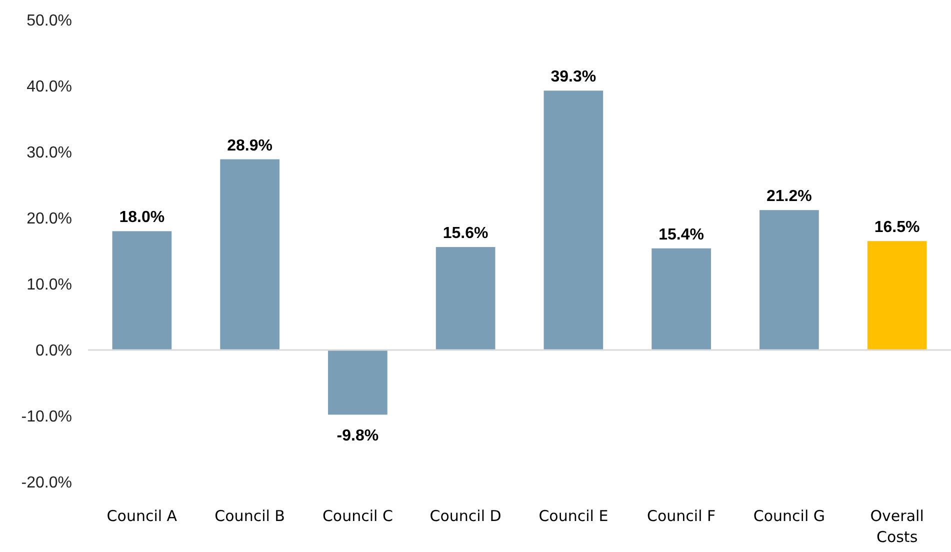 The image size is (951, 552). I want to click on data-label: 18.0%, so click(142, 217).